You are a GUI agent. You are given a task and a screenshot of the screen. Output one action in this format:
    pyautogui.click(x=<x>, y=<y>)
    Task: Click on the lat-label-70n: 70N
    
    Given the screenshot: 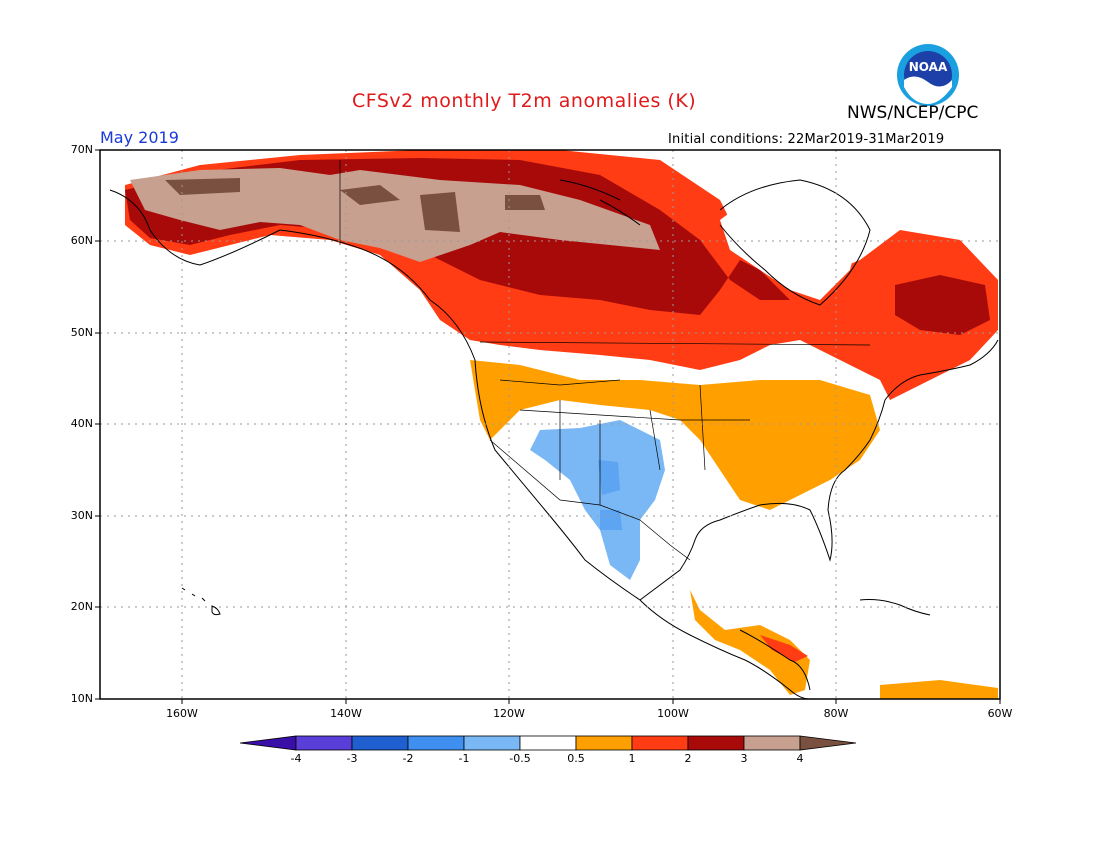 What is the action you would take?
    pyautogui.click(x=81, y=149)
    